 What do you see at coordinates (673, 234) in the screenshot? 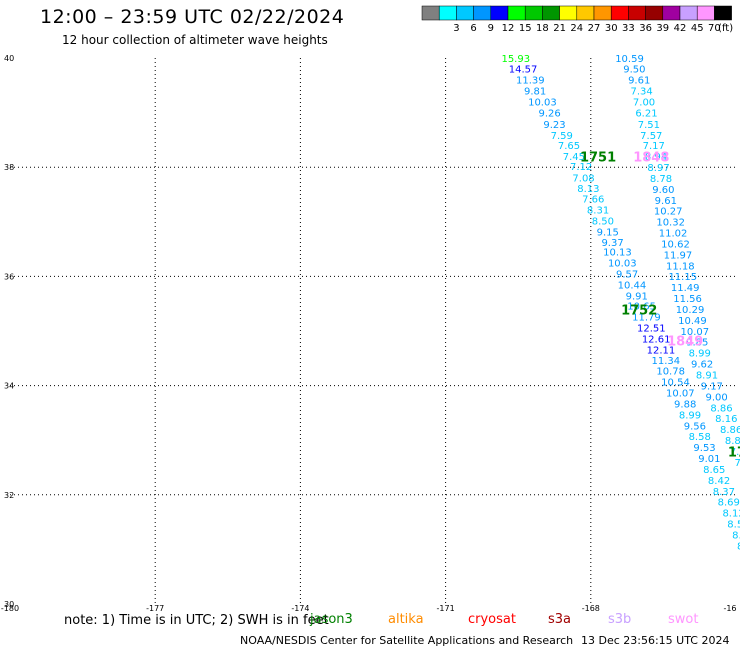
I see `swh-value-label: 11.02` at bounding box center [673, 234].